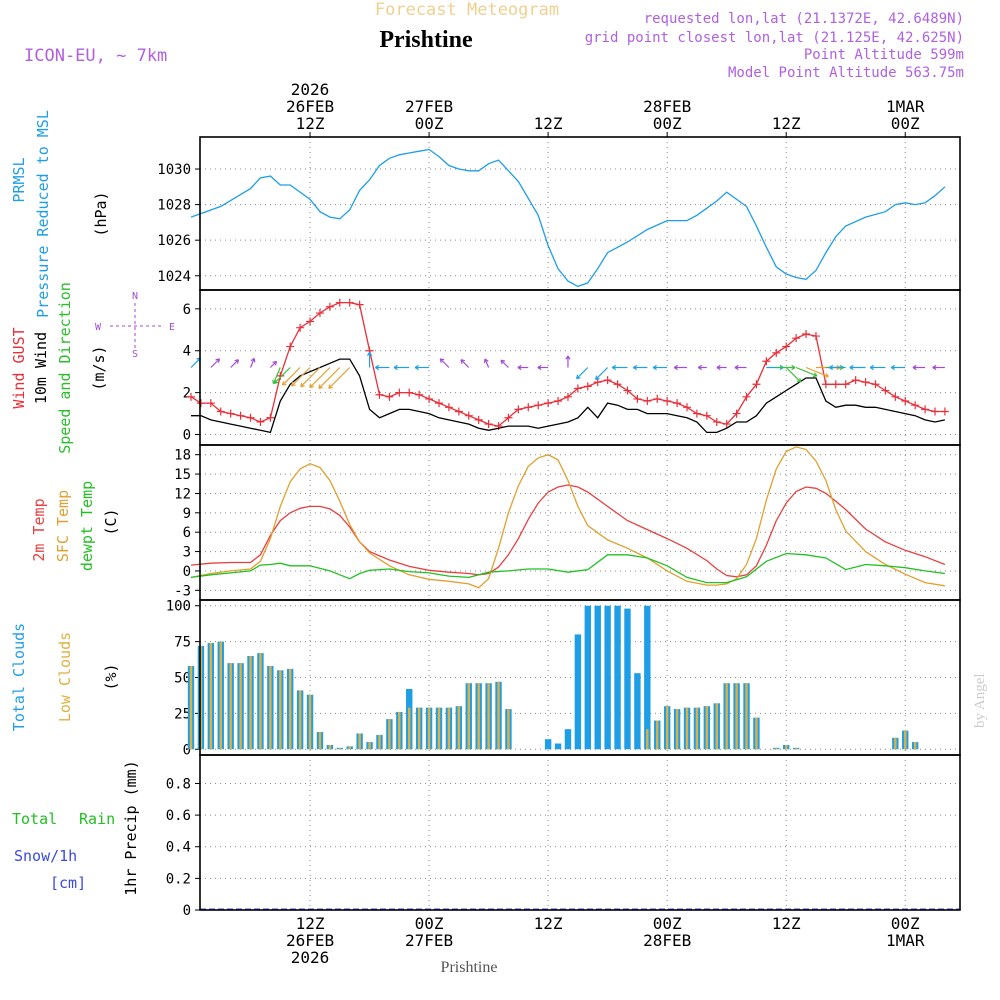 This screenshot has height=1000, width=1000. I want to click on snow-label: Snow/1h, so click(45, 856).